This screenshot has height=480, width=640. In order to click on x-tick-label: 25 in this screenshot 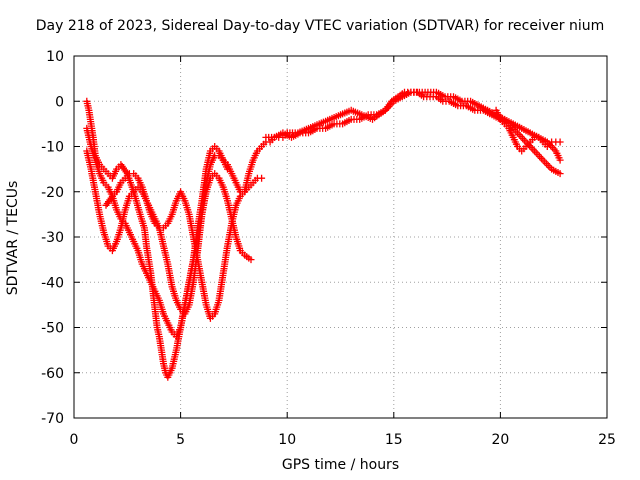, I will do `click(607, 440)`.